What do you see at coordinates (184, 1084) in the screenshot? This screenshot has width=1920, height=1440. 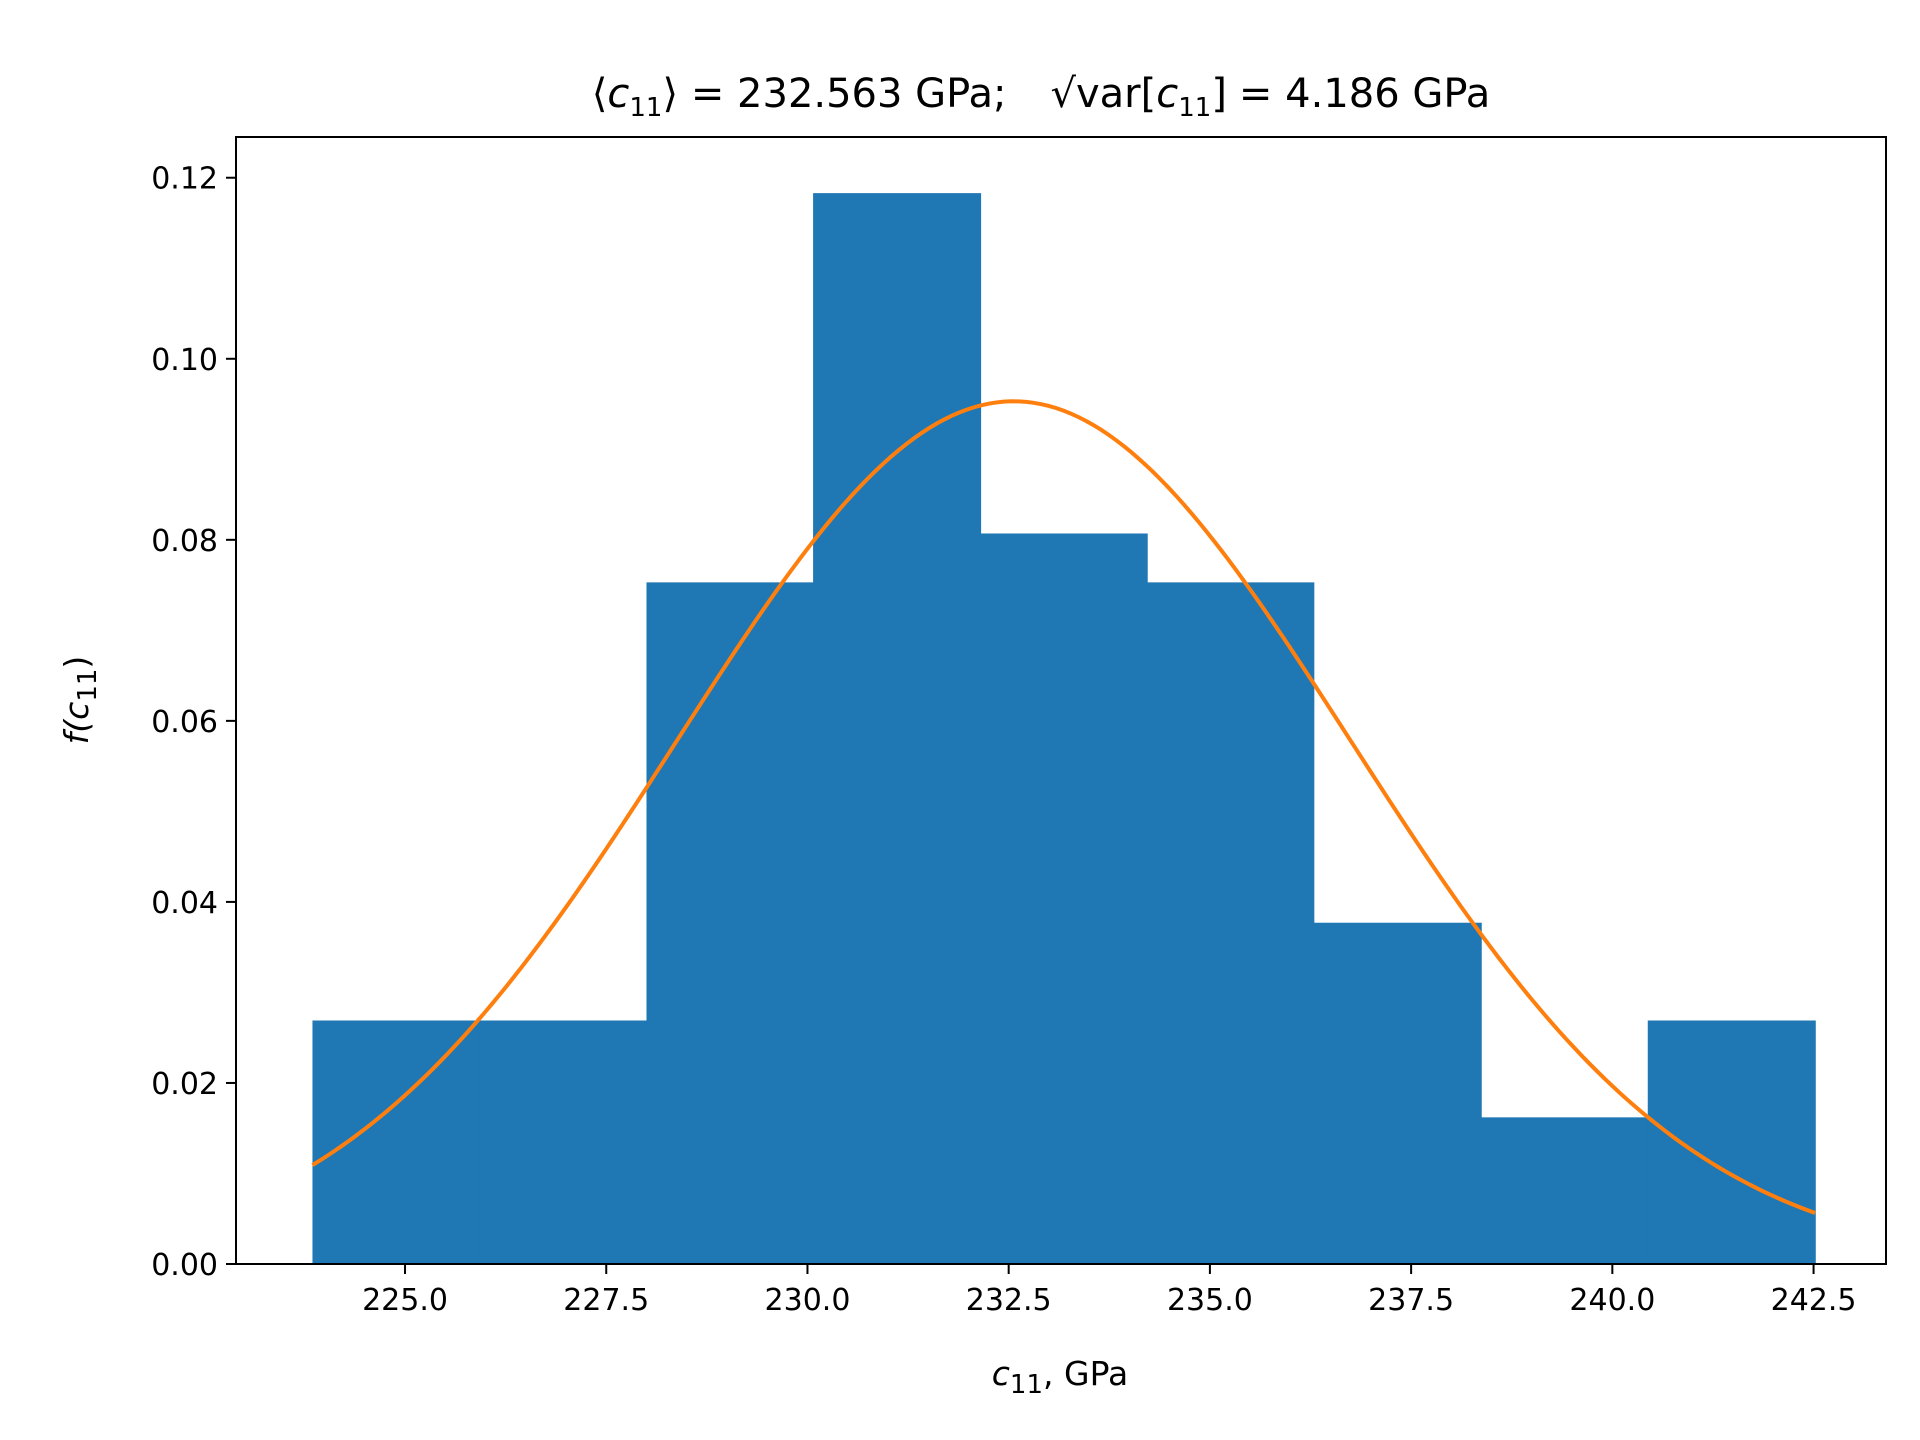 I see `y-tick-label: 0.02` at bounding box center [184, 1084].